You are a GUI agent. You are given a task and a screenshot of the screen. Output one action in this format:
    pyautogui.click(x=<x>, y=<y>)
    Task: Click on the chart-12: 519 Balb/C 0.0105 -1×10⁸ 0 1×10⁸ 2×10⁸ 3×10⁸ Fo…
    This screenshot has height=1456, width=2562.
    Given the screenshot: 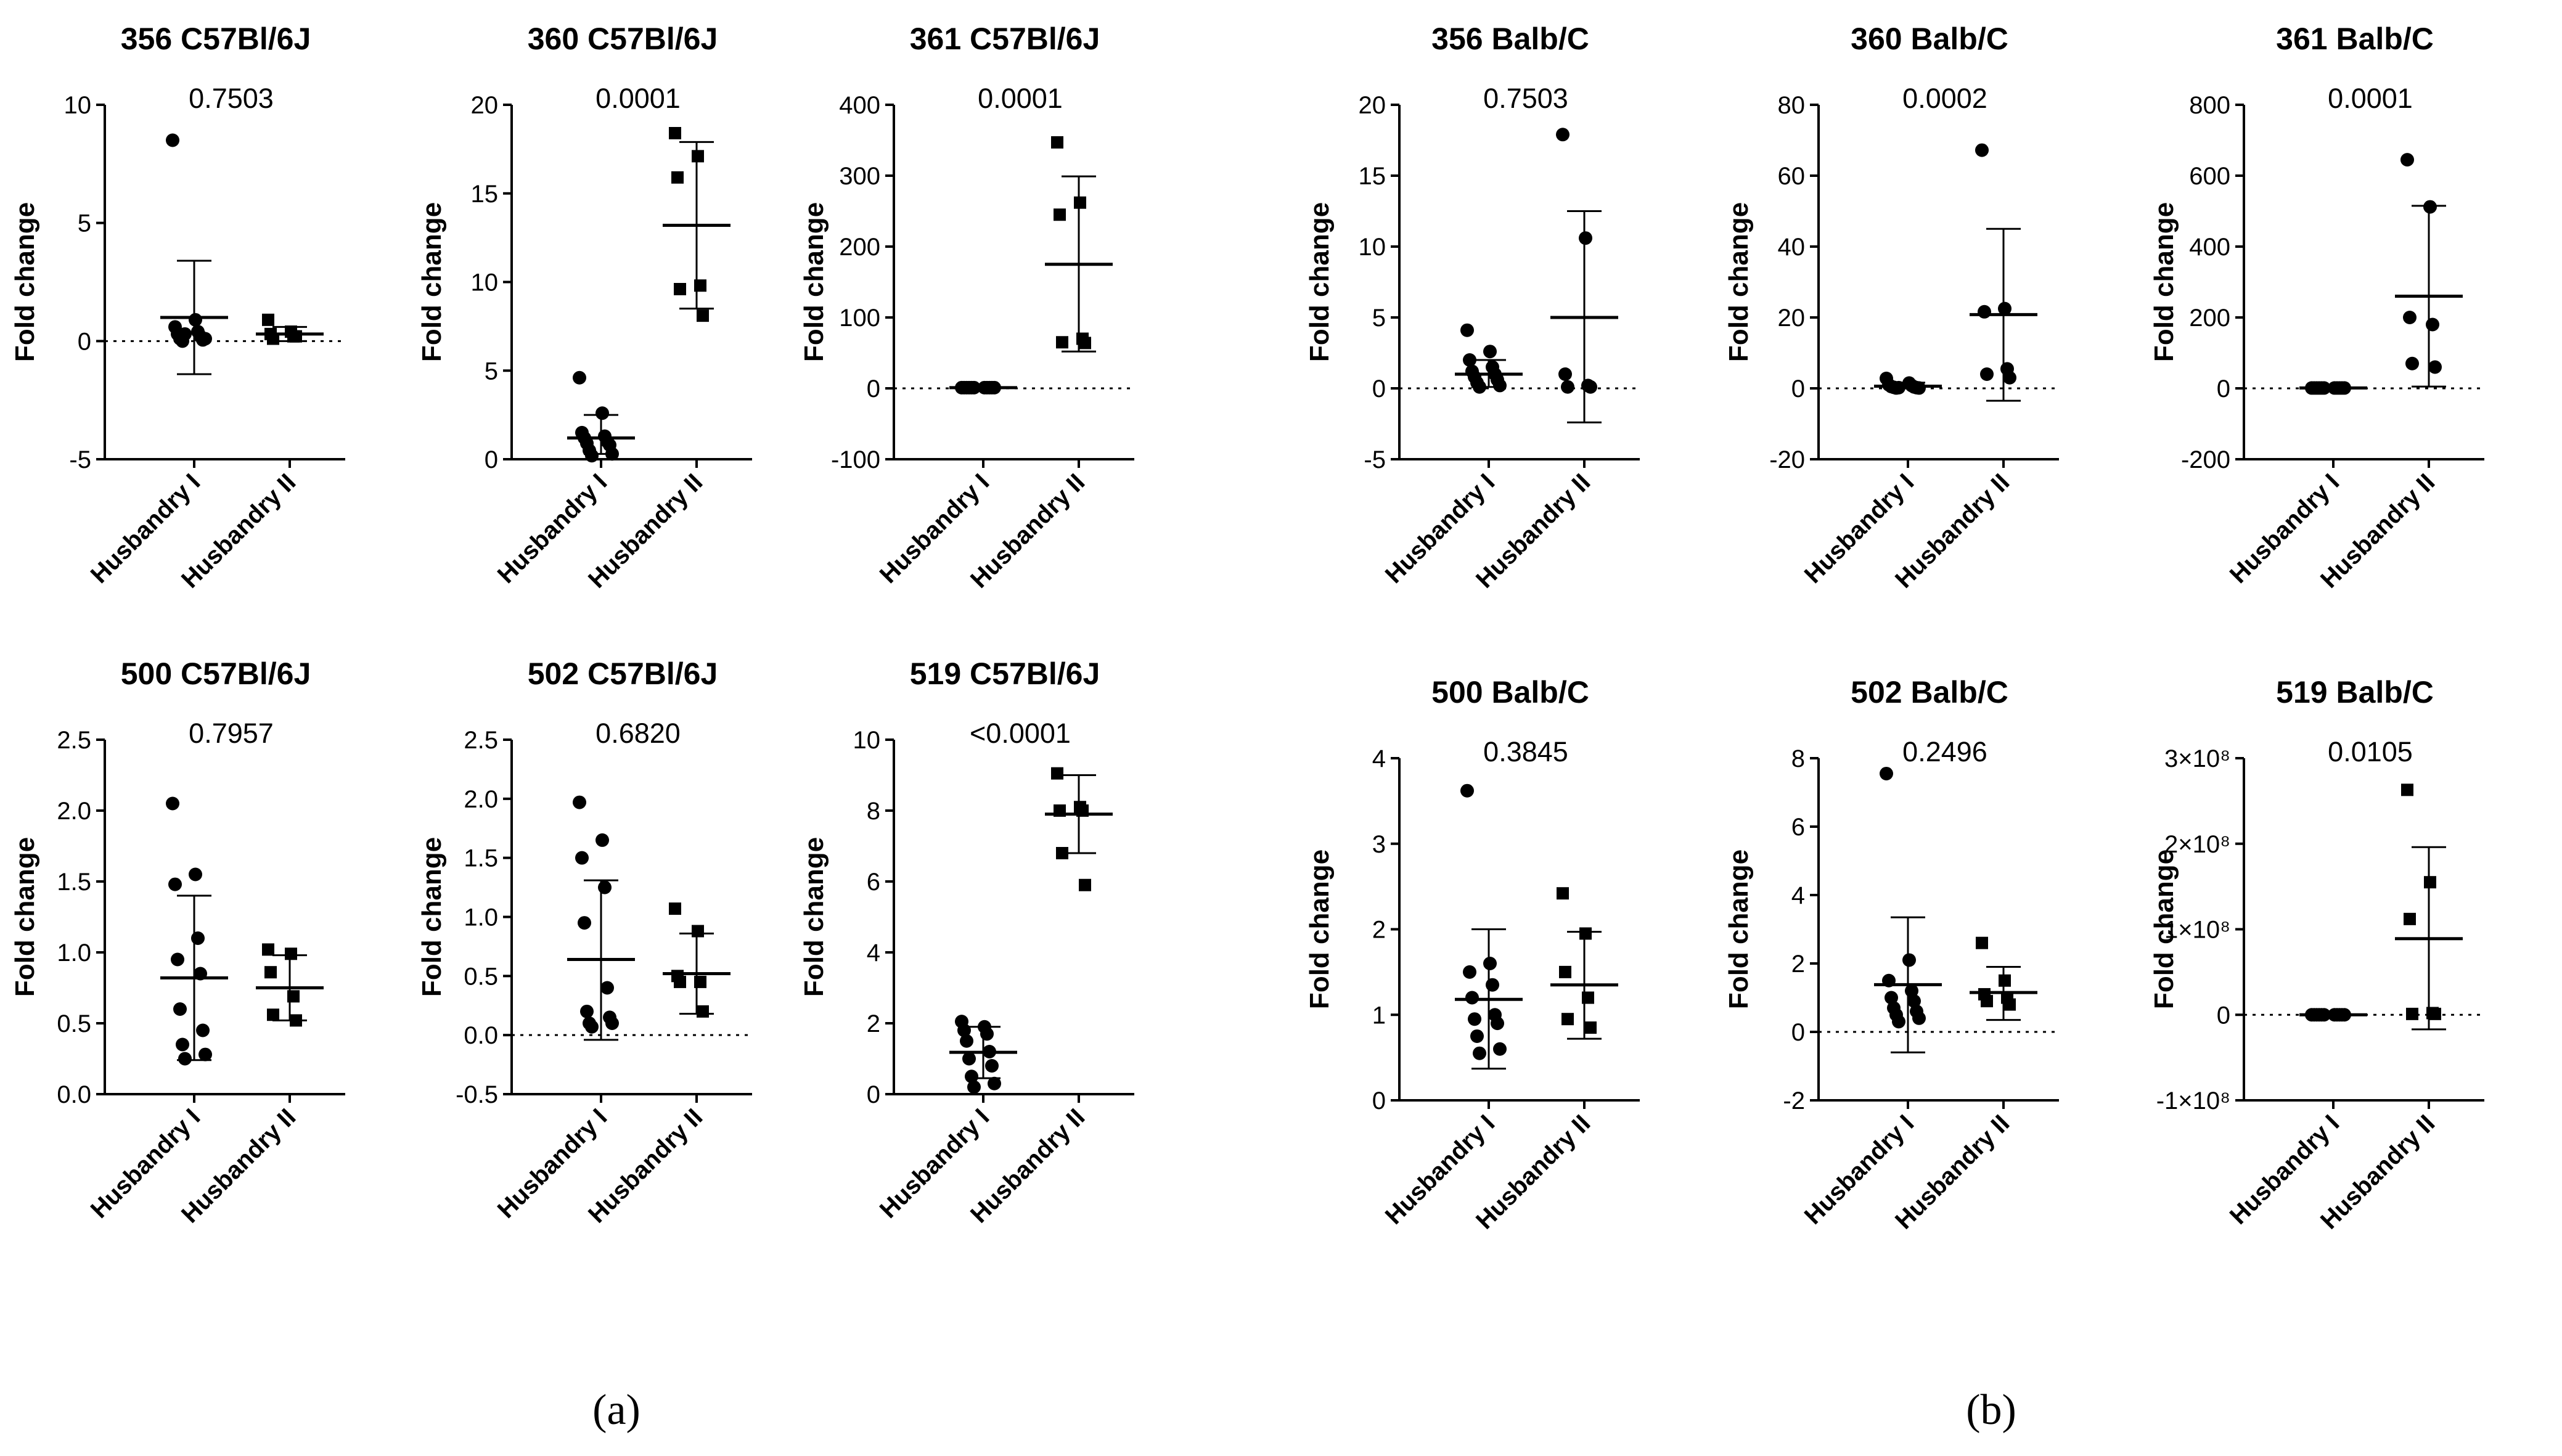 What is the action you would take?
    pyautogui.click(x=2316, y=955)
    